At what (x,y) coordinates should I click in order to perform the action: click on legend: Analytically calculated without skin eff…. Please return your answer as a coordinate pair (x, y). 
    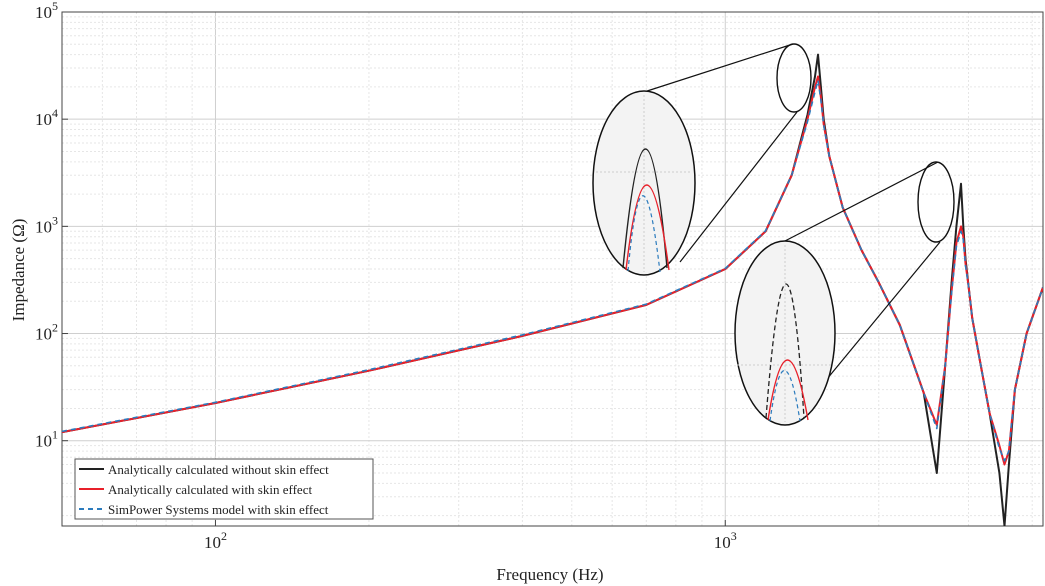
    Looking at the image, I should click on (224, 489).